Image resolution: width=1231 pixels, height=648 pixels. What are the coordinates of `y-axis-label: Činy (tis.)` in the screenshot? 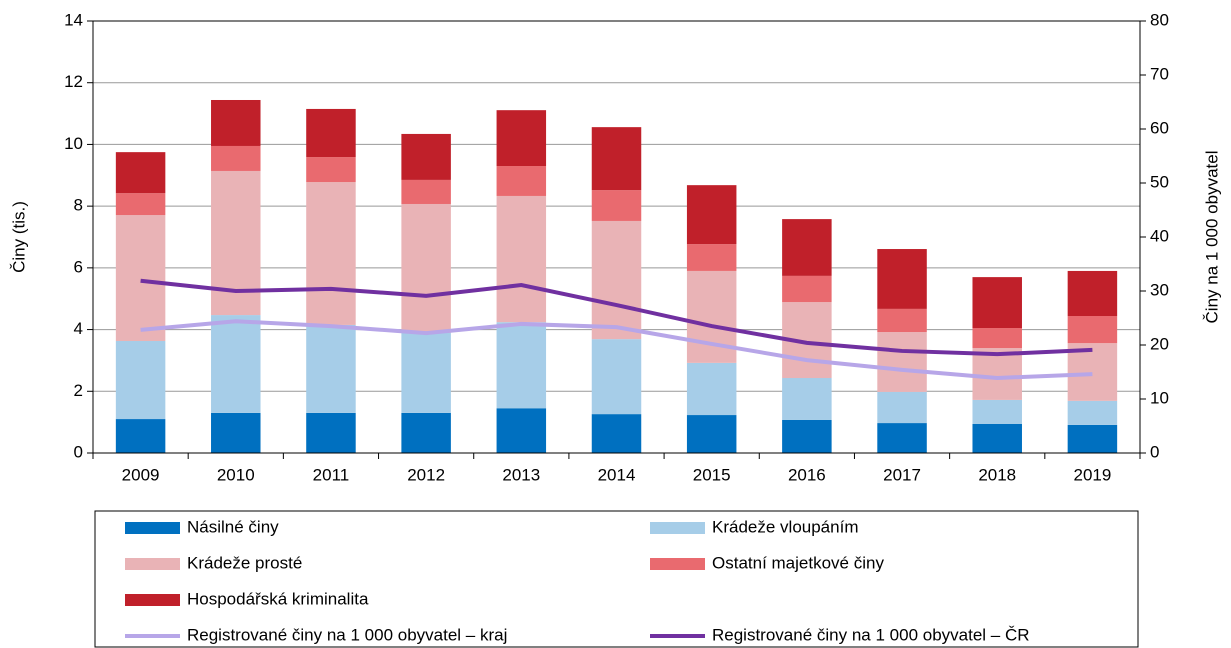 It's located at (18, 237).